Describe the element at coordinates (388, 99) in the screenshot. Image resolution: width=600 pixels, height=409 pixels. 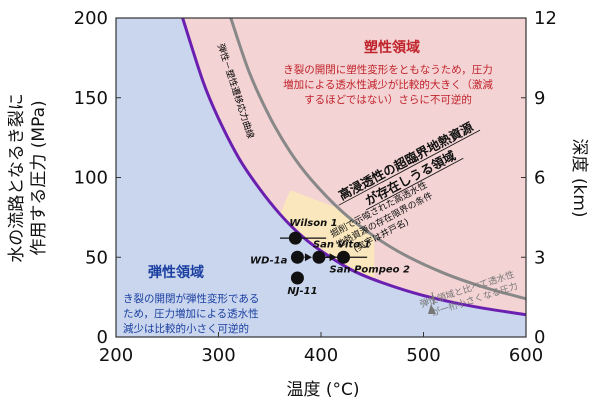
I see `plastic-desc-line3: するほどではない）さらに不可逆的` at that location.